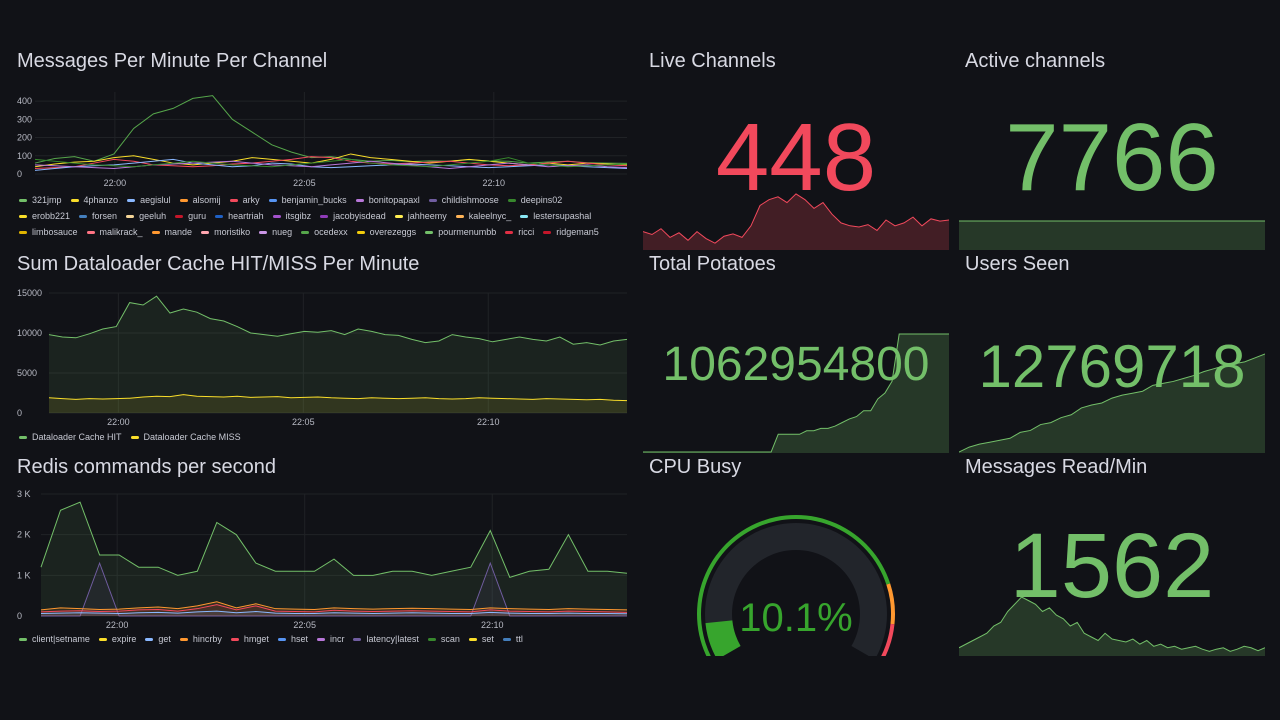 This screenshot has width=1280, height=720. Describe the element at coordinates (323, 138) in the screenshot. I see `messages-chart: 400 300 200 100 0 22:00 22:05 22:10` at that location.